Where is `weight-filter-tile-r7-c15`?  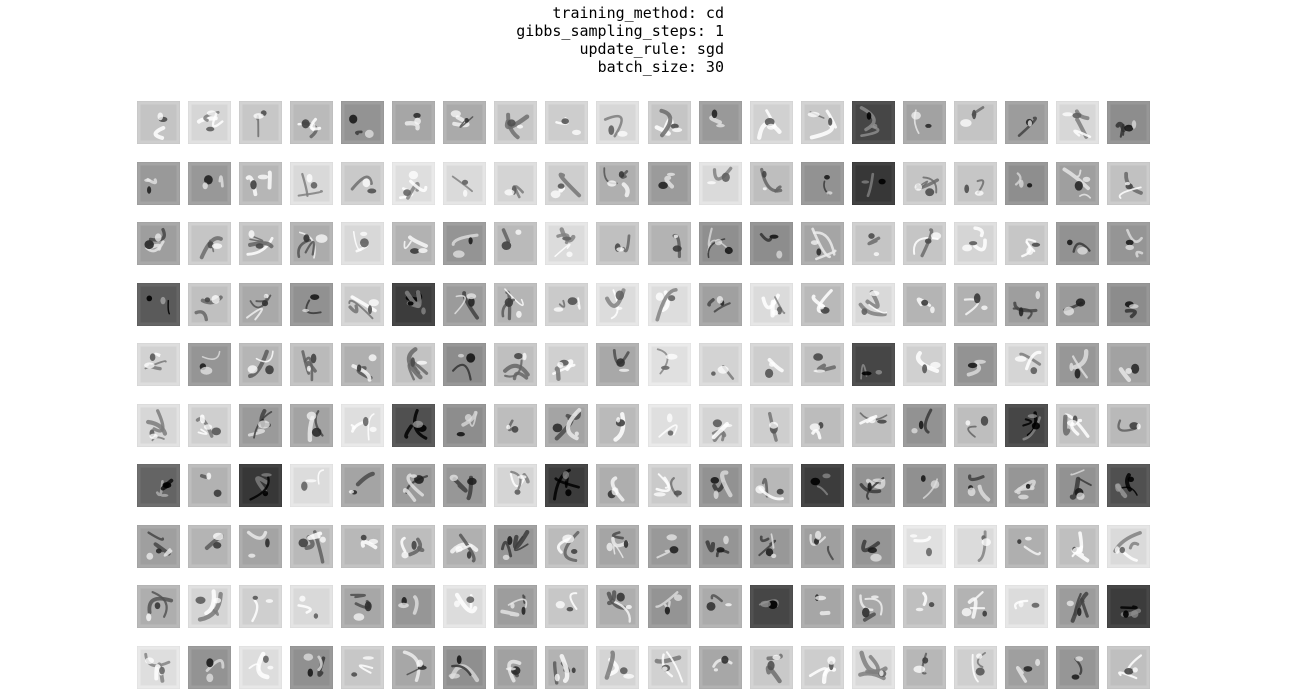 weight-filter-tile-r7-c15 is located at coordinates (873, 485).